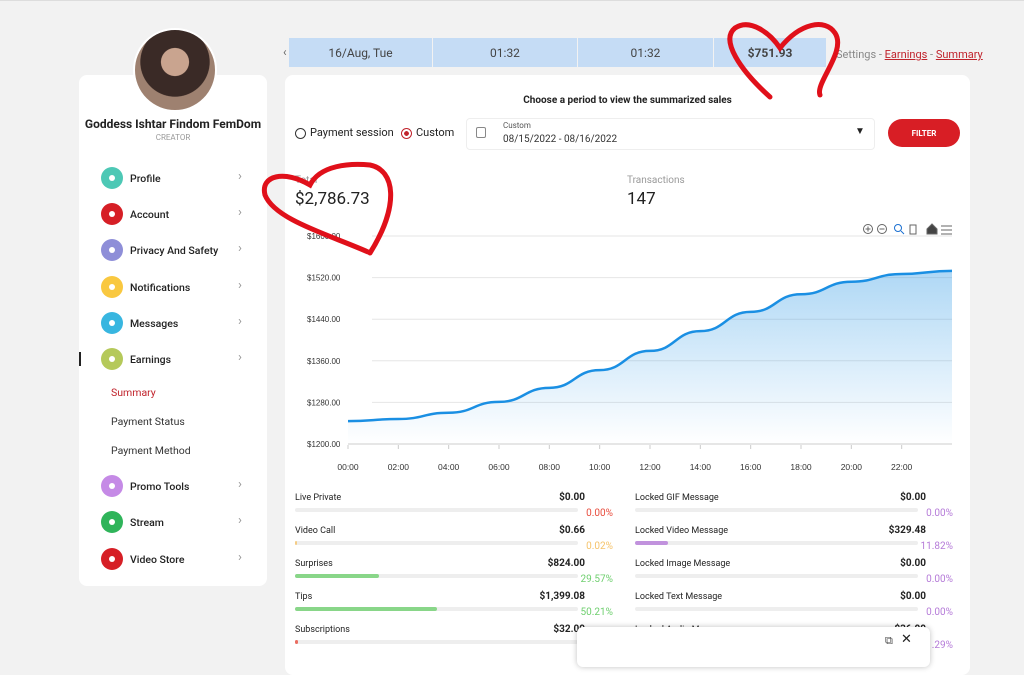  Describe the element at coordinates (902, 467) in the screenshot. I see `x-tick-label: 22:00` at that location.